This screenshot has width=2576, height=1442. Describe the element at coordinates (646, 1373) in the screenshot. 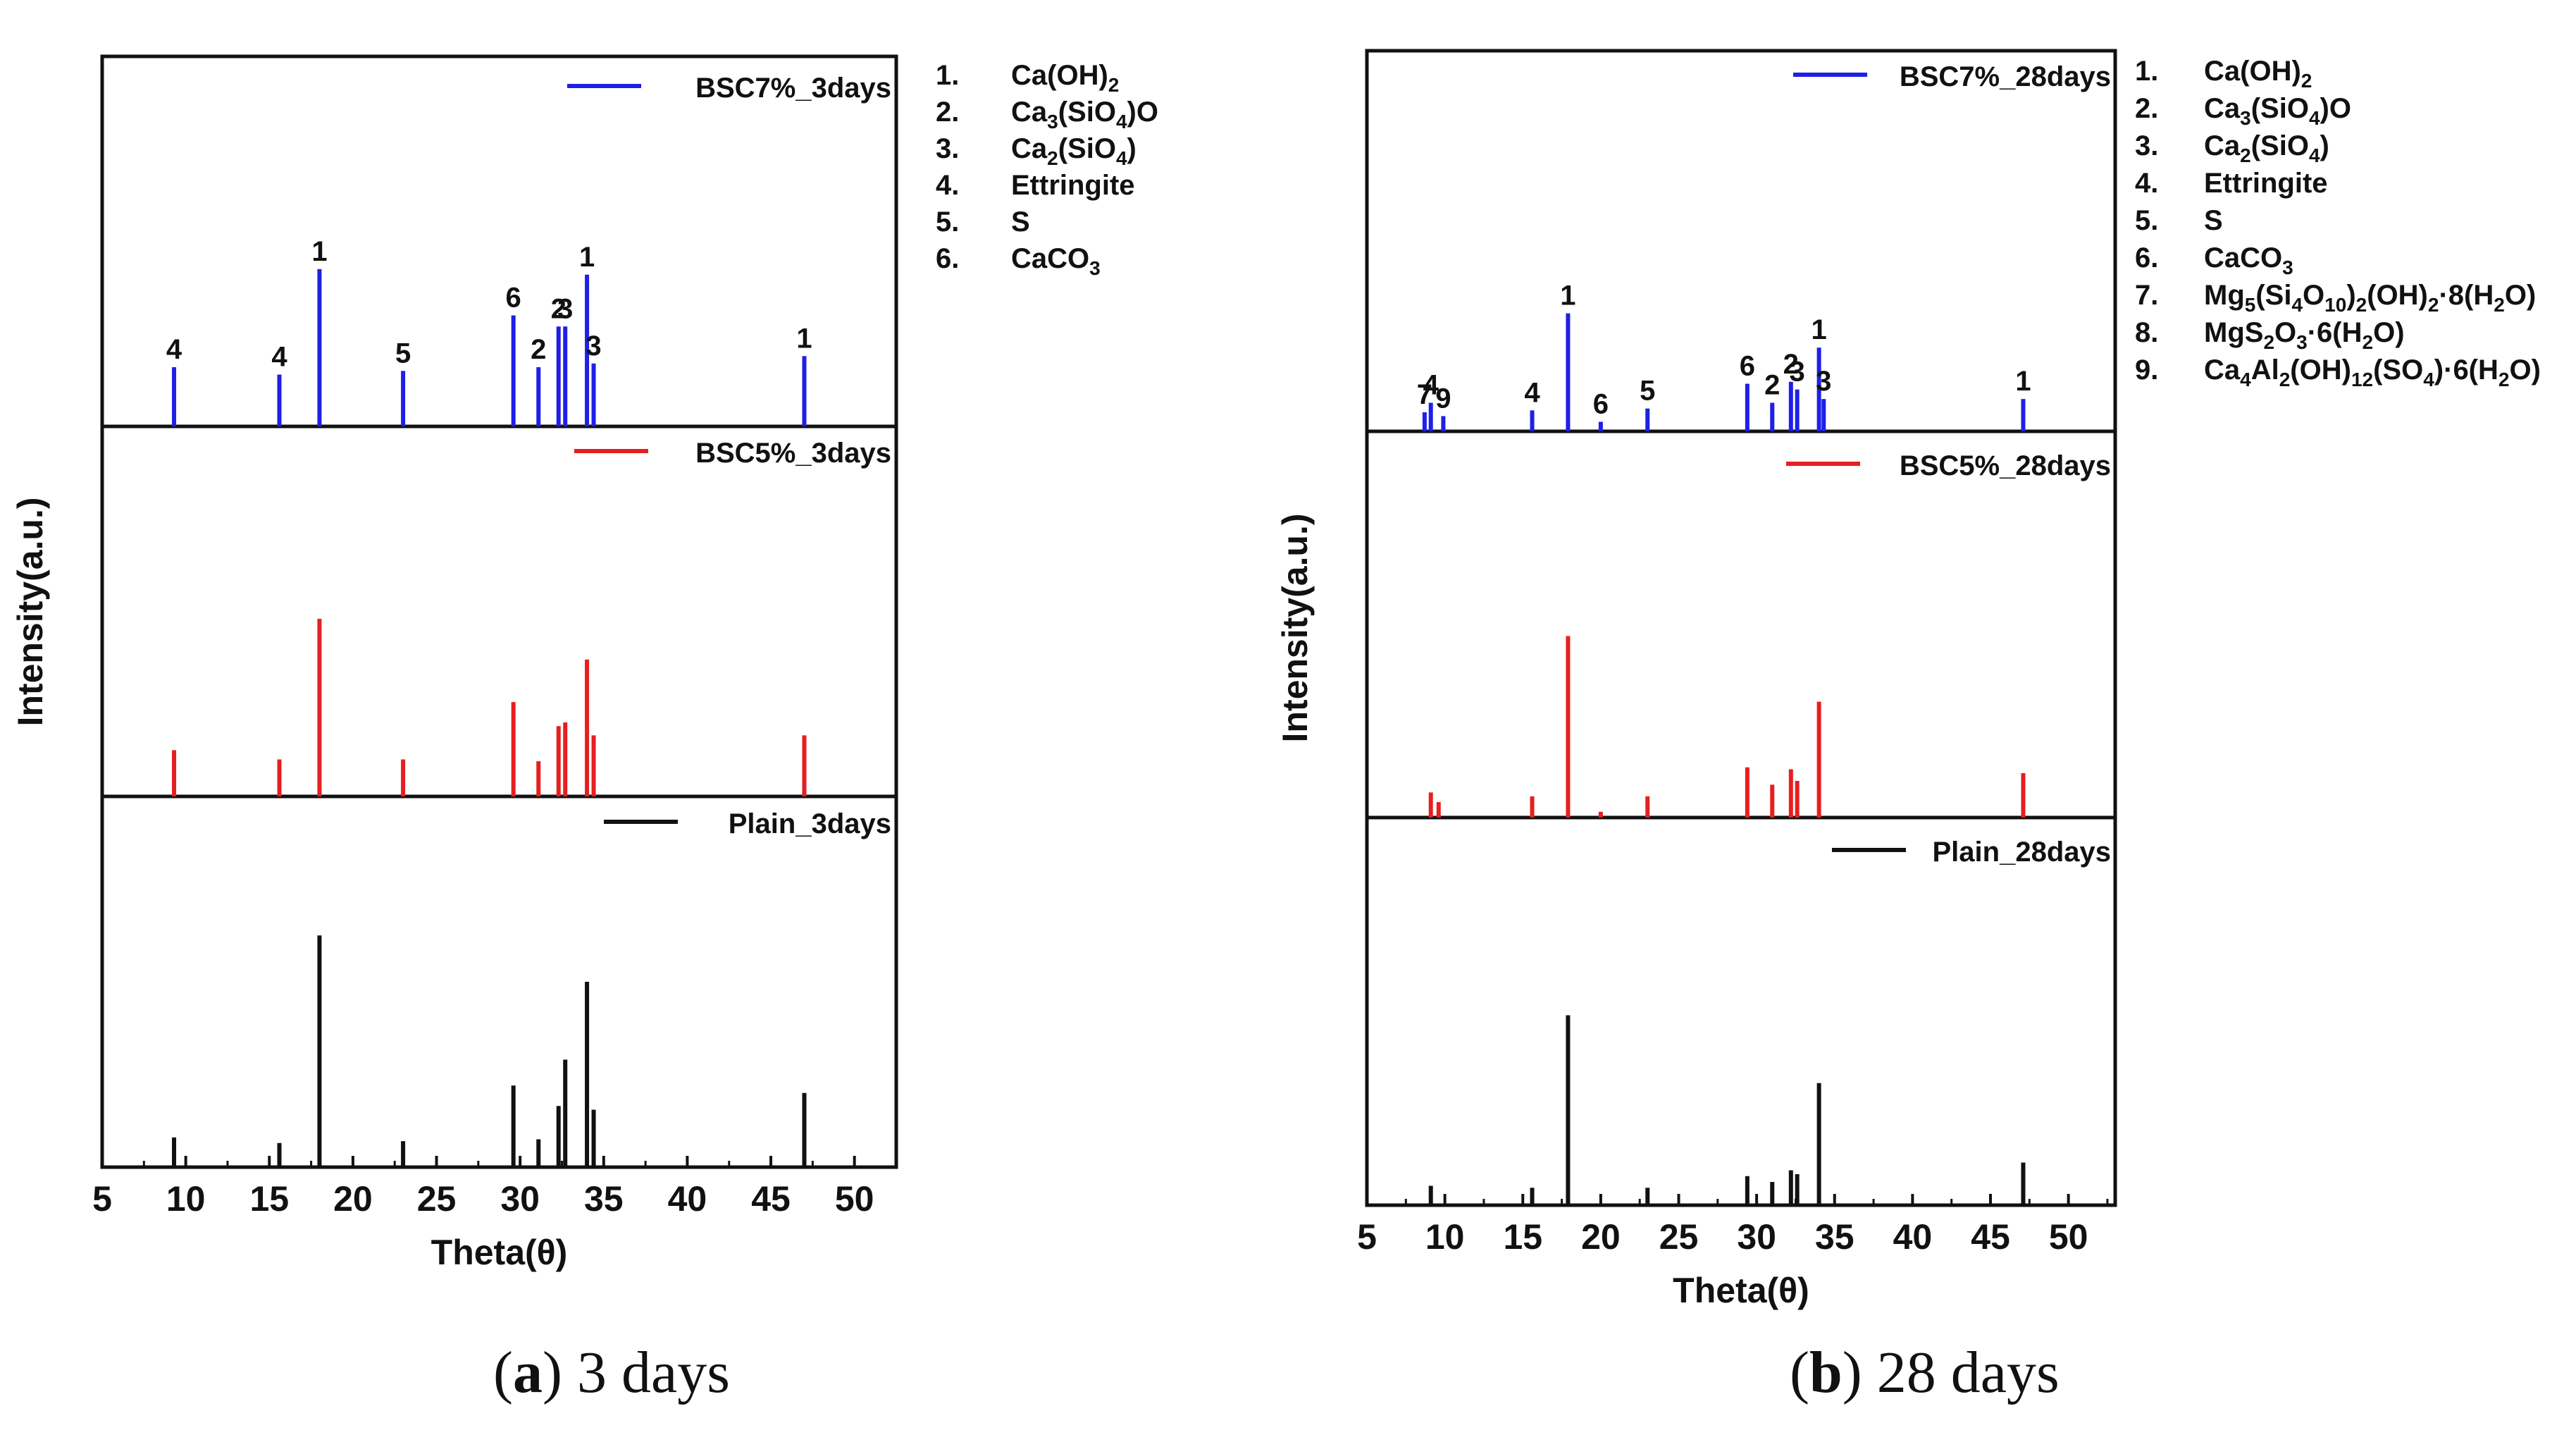

I see `caption-a-text: 3 days` at that location.